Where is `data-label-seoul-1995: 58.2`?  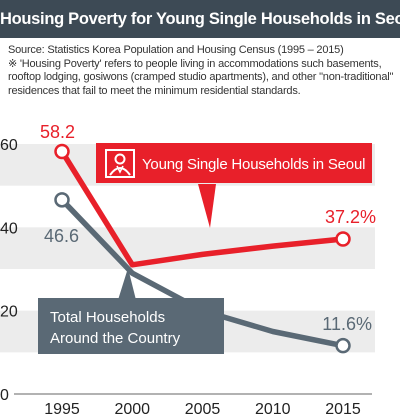 data-label-seoul-1995: 58.2 is located at coordinates (57, 132).